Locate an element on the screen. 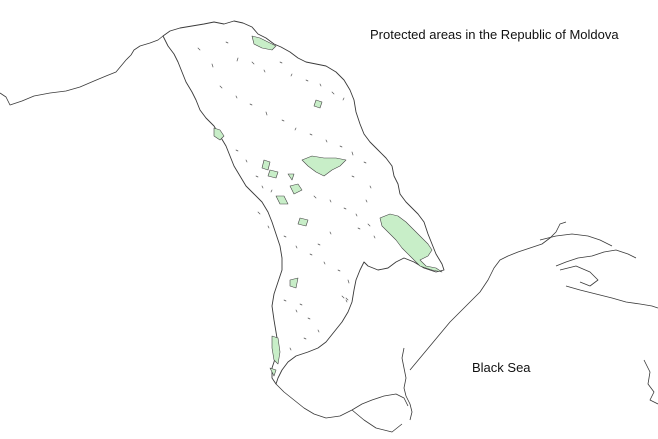  coastline-north is located at coordinates (488, 296).